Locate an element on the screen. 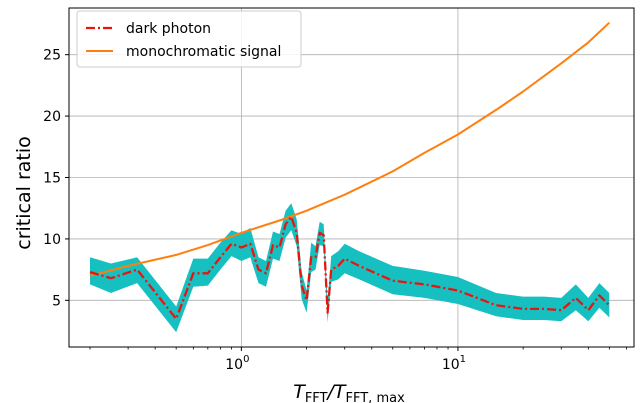 This screenshot has height=403, width=641. y-tick-label: 25 is located at coordinates (52, 56).